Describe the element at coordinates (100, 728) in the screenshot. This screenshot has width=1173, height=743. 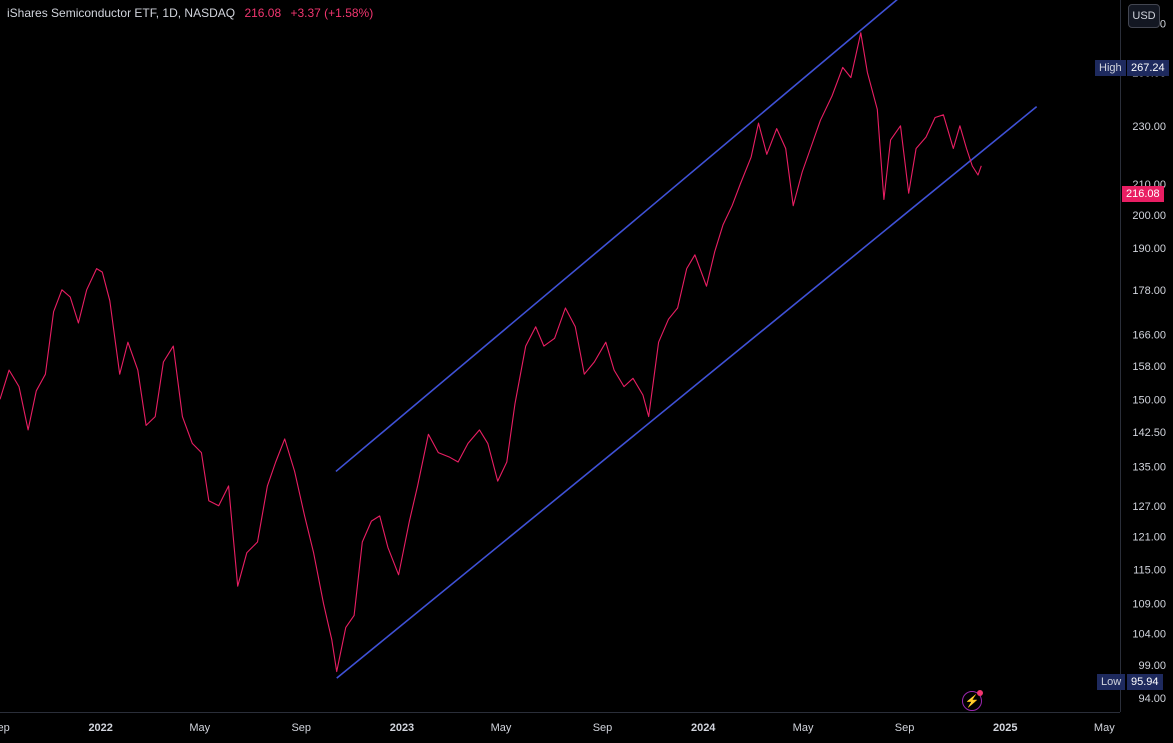
I see `x-tick-label: 2022` at that location.